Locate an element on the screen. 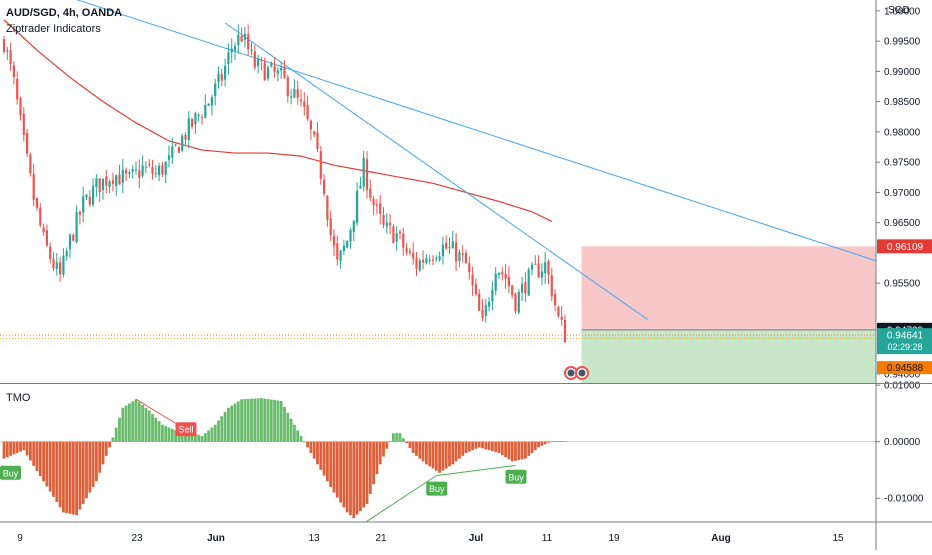  signal-badge is located at coordinates (186, 429).